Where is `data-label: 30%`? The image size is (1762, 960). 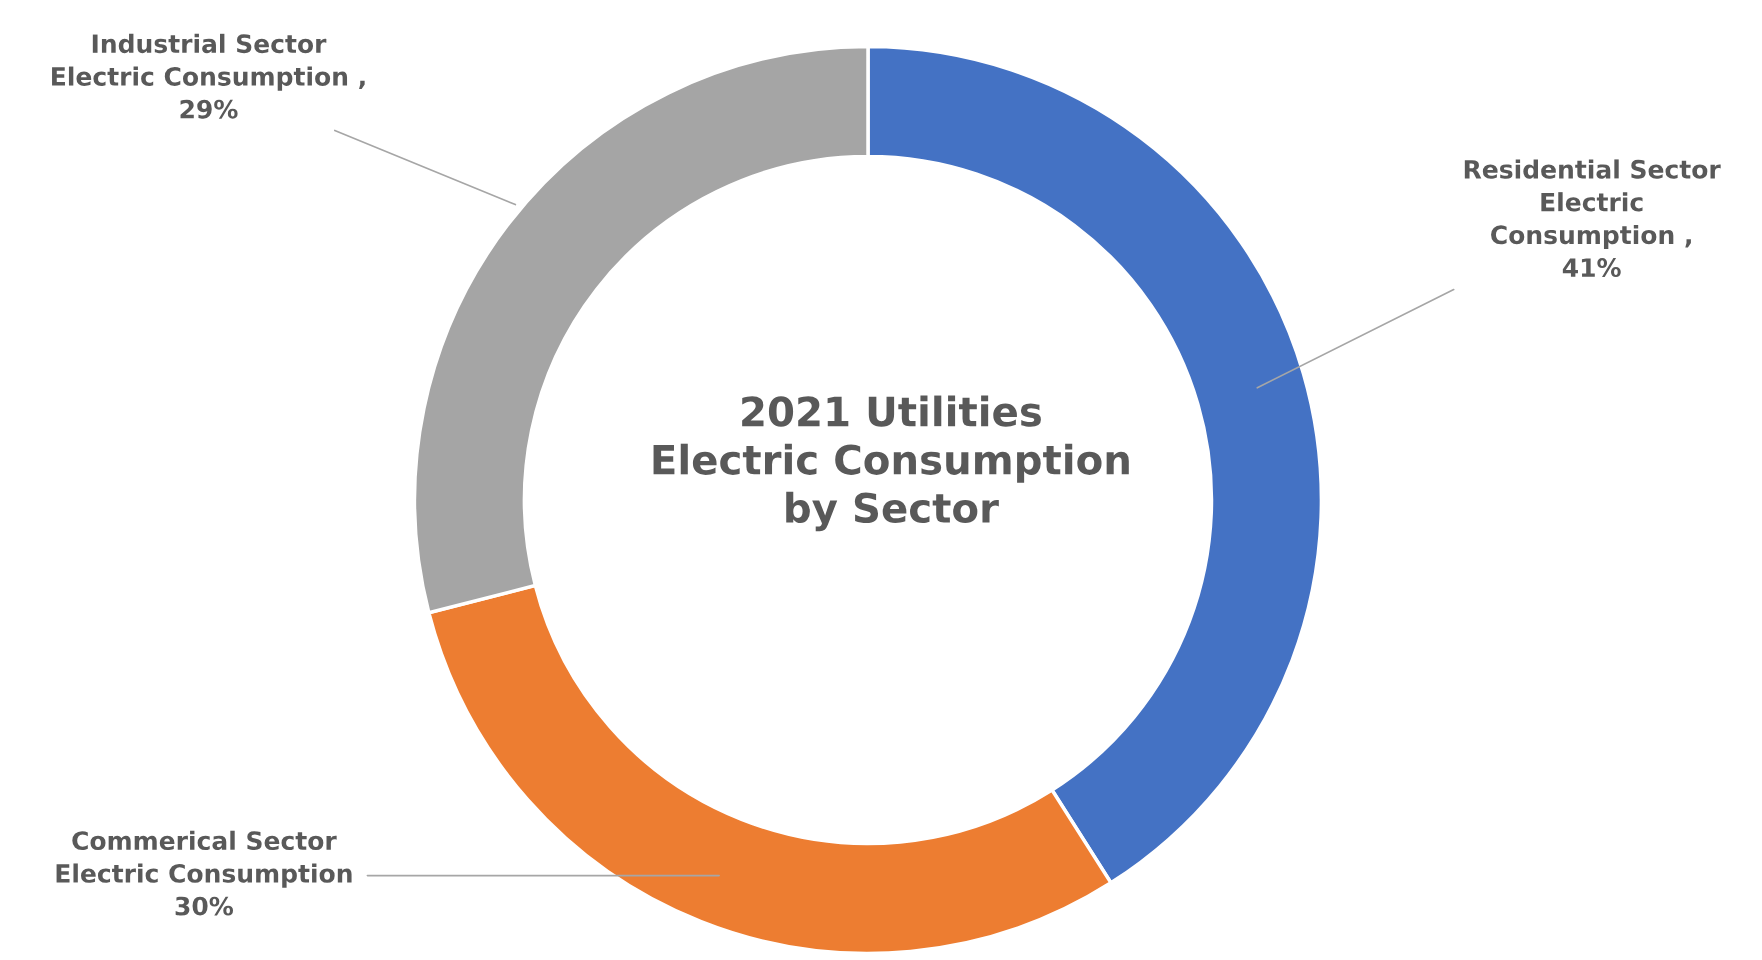 data-label: 30% is located at coordinates (204, 906).